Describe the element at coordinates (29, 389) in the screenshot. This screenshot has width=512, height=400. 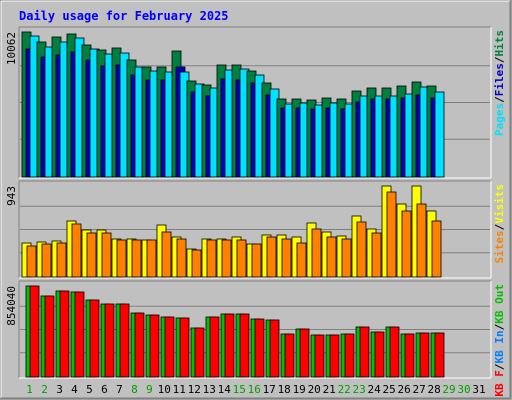
I see `day-label-1: 1` at that location.